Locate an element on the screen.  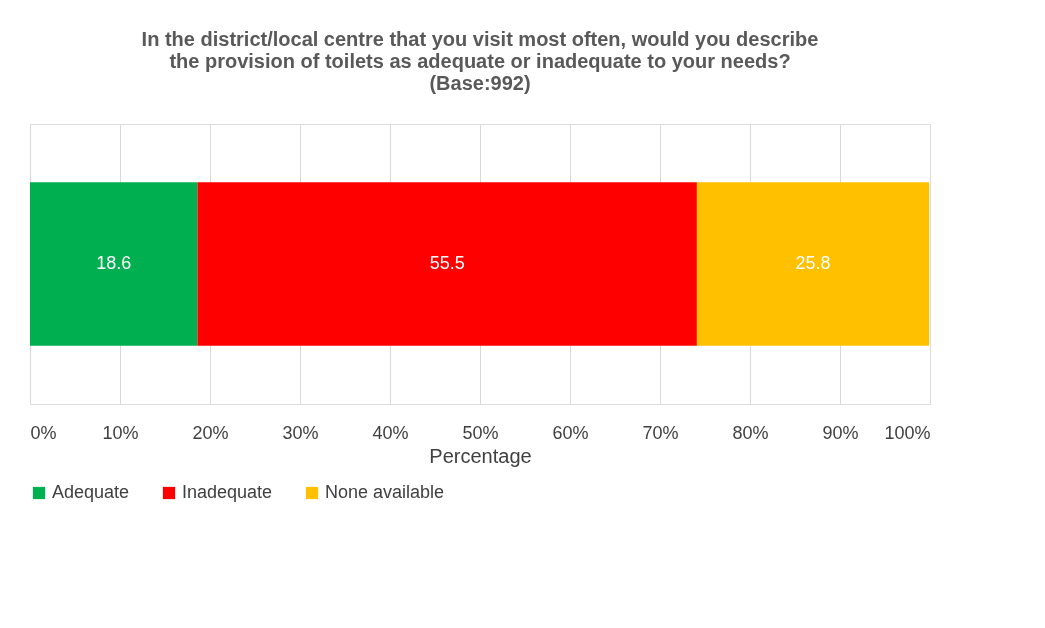
text: In the district/local centre that you visit most often, would you describe is located at coordinates (480, 39).